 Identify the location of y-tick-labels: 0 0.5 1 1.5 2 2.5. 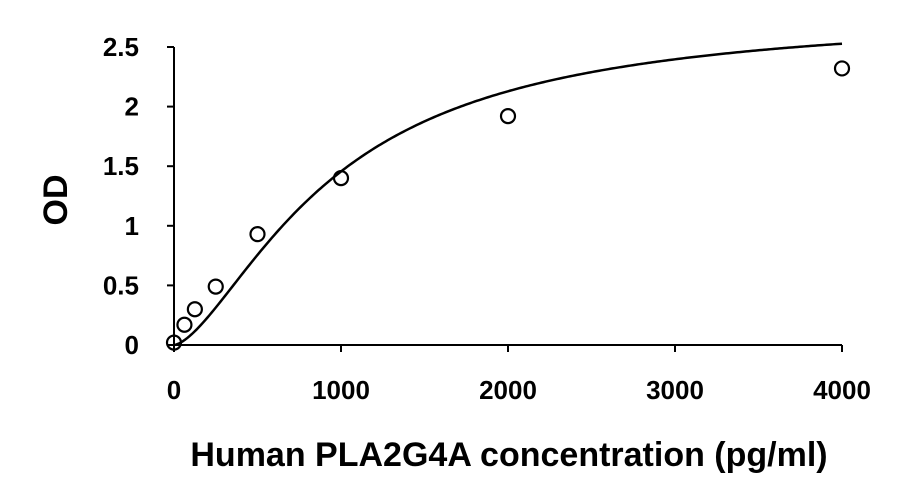
(121, 196).